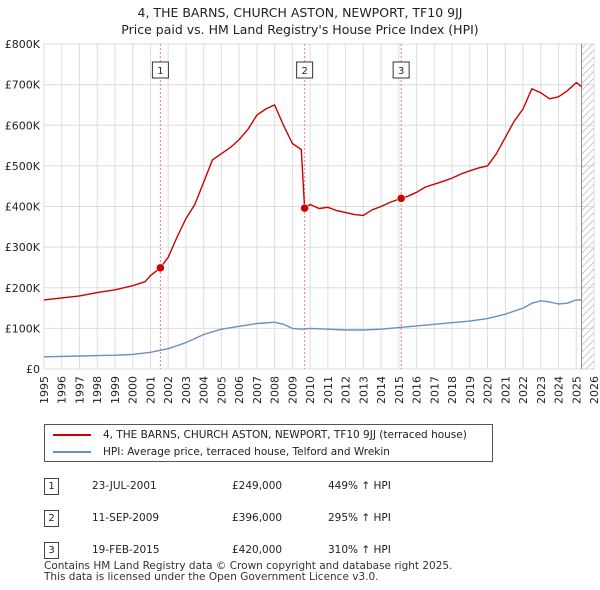 This screenshot has width=600, height=590. I want to click on sale-labels: 1 2 3, so click(280, 70).